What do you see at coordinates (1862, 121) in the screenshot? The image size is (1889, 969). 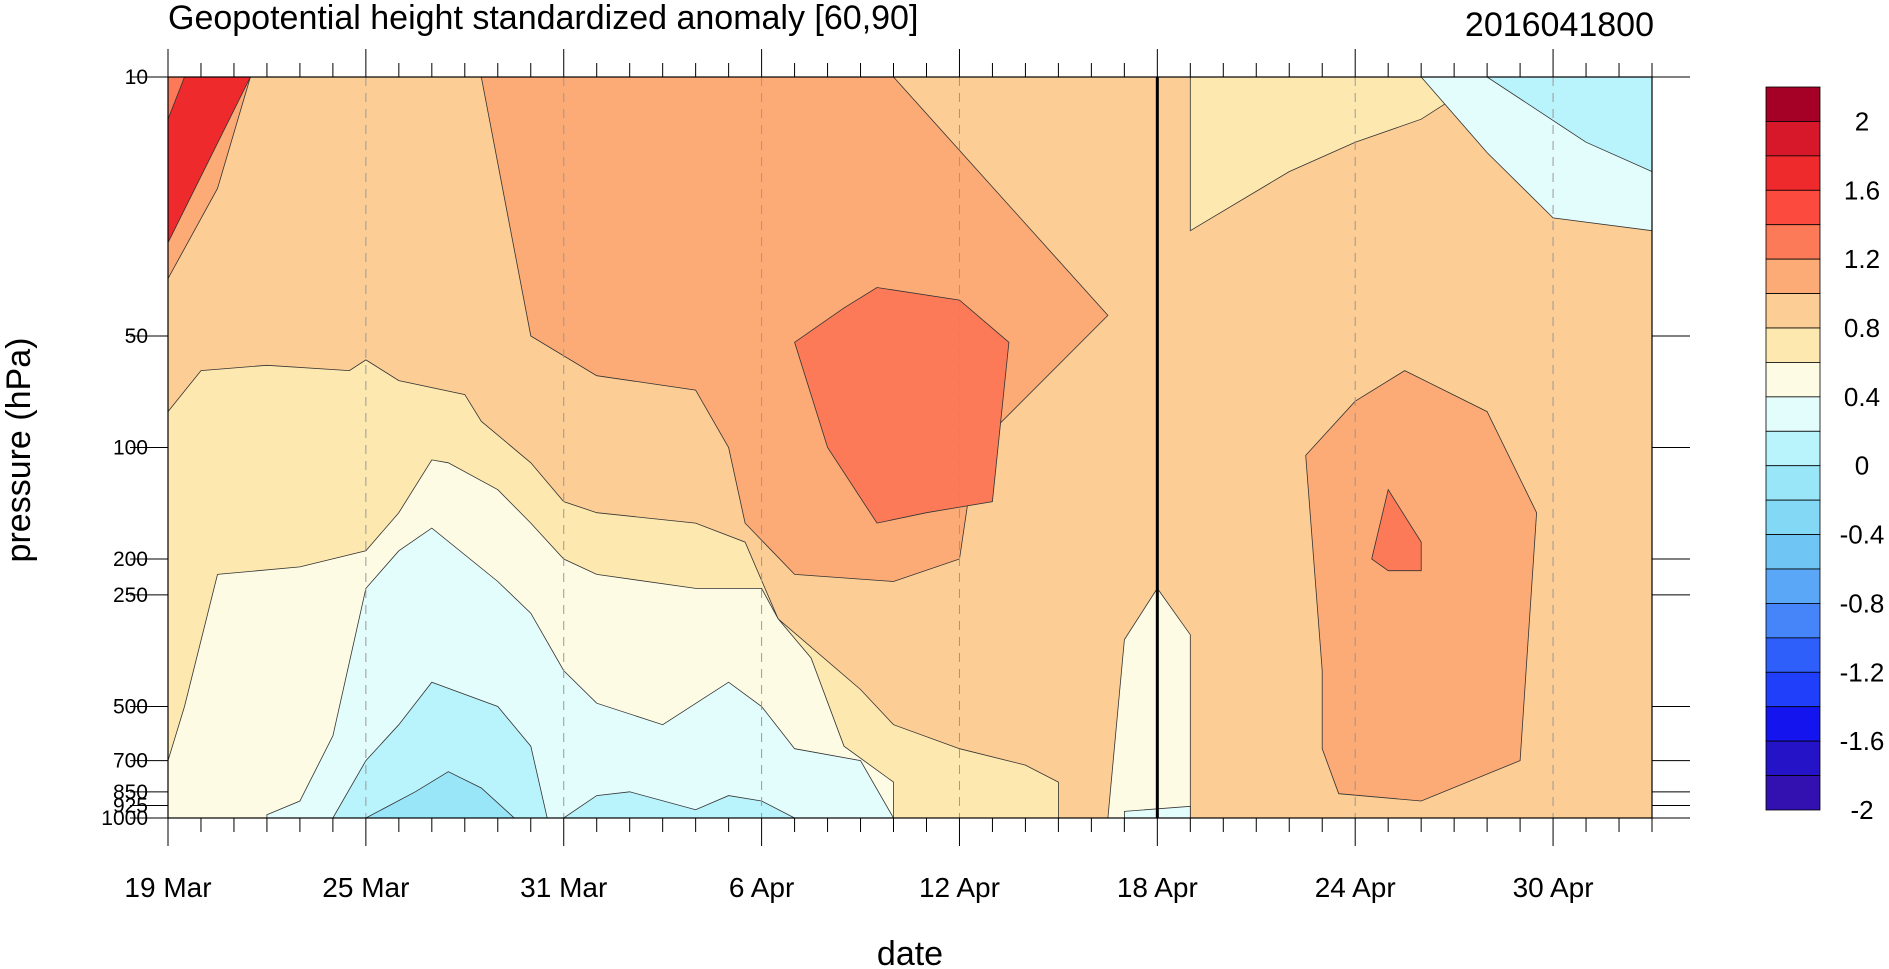 I see `colorbar-label: 2` at bounding box center [1862, 121].